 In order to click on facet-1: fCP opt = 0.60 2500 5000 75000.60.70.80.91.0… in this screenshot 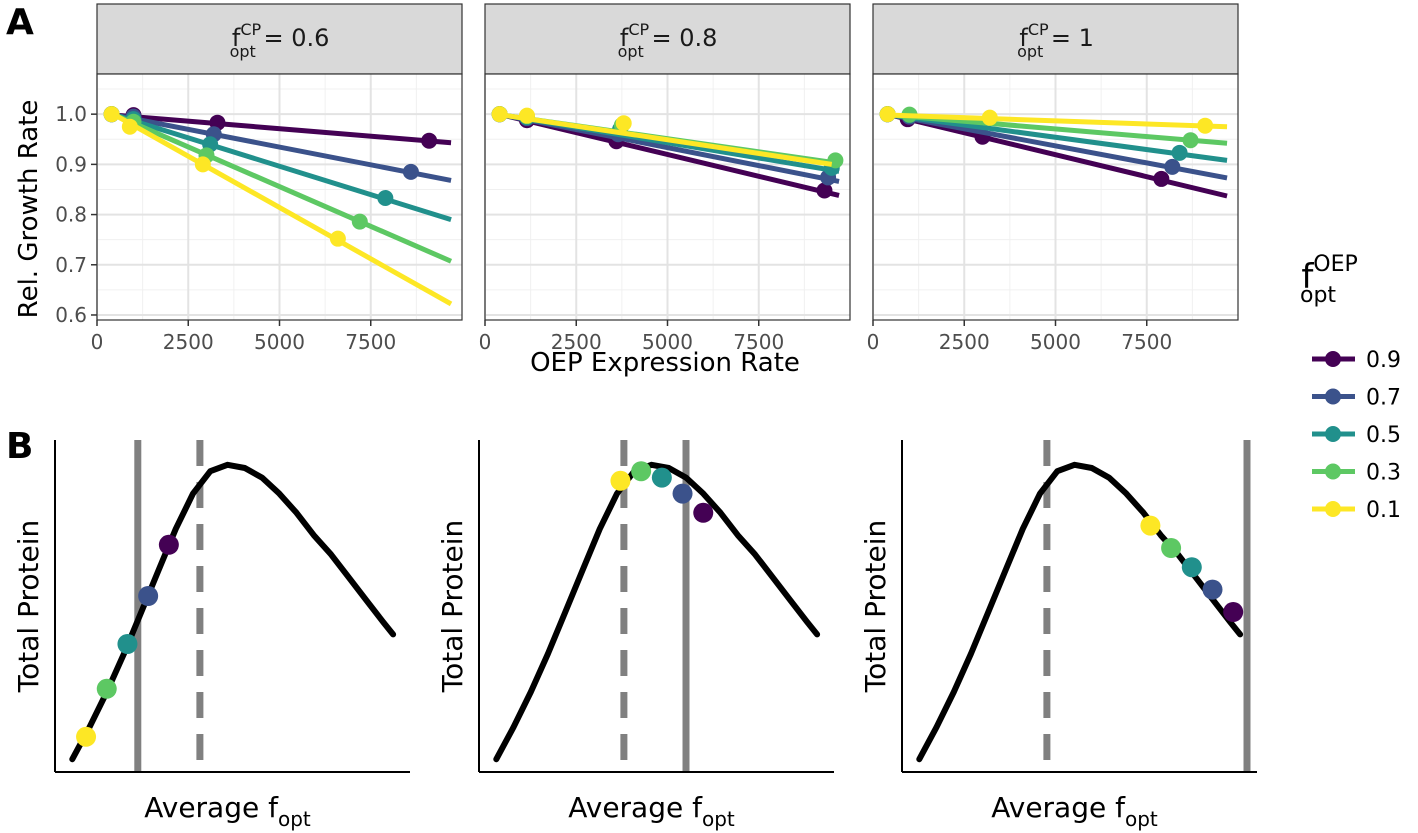, I will do `click(238, 178)`.